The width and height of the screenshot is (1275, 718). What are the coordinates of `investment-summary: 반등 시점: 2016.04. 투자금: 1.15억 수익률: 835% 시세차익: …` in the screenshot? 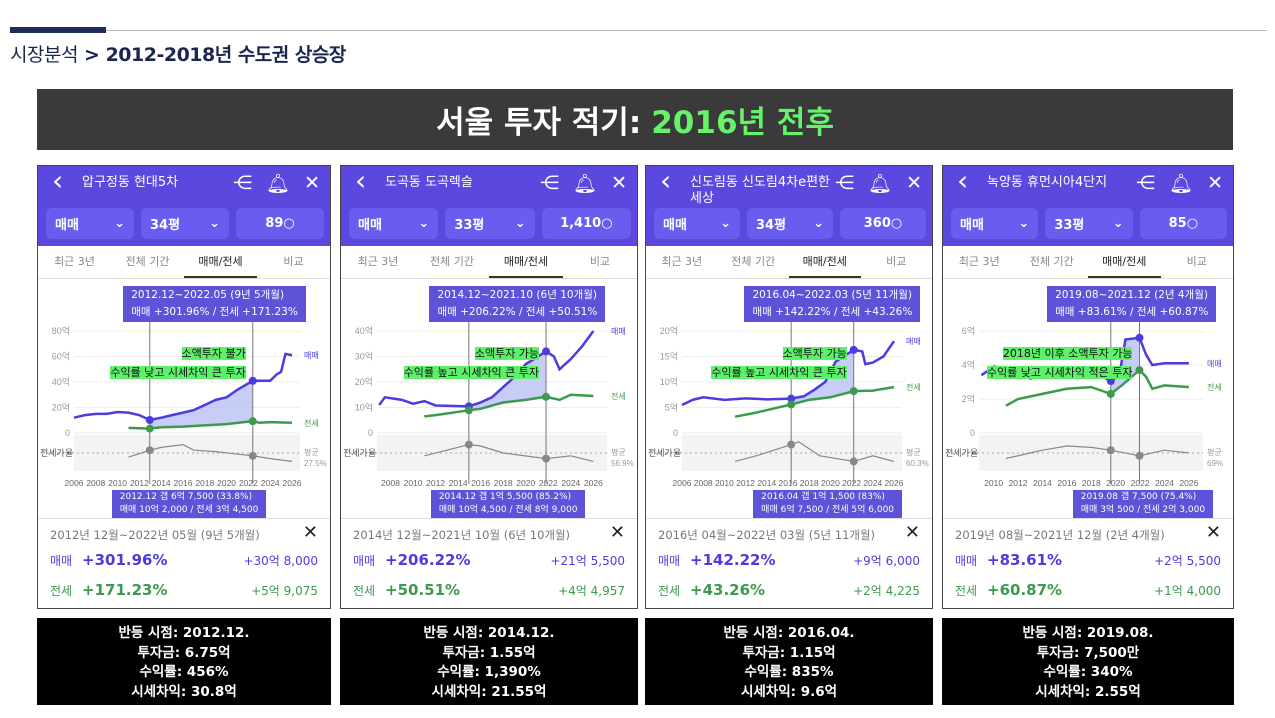 It's located at (789, 661).